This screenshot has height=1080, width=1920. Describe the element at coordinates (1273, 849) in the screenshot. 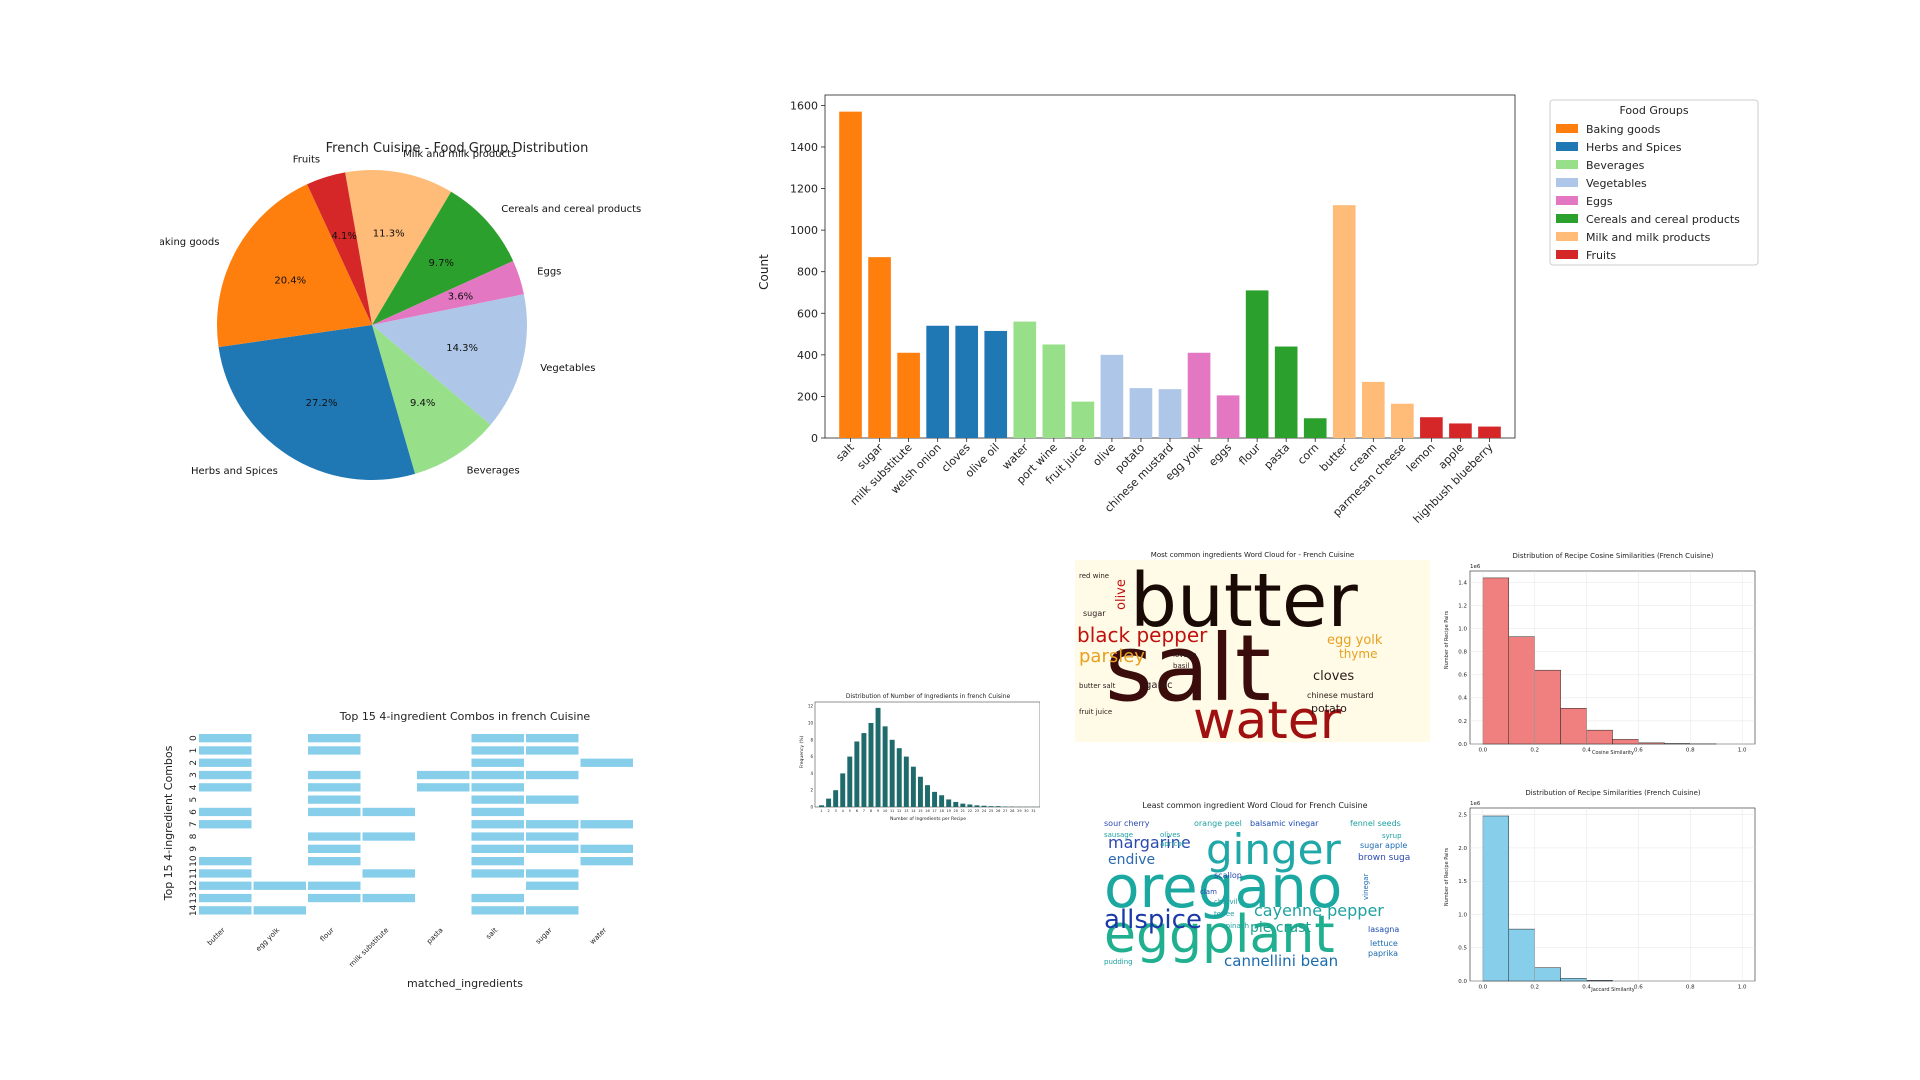

I see `word-ginger: ginger` at that location.